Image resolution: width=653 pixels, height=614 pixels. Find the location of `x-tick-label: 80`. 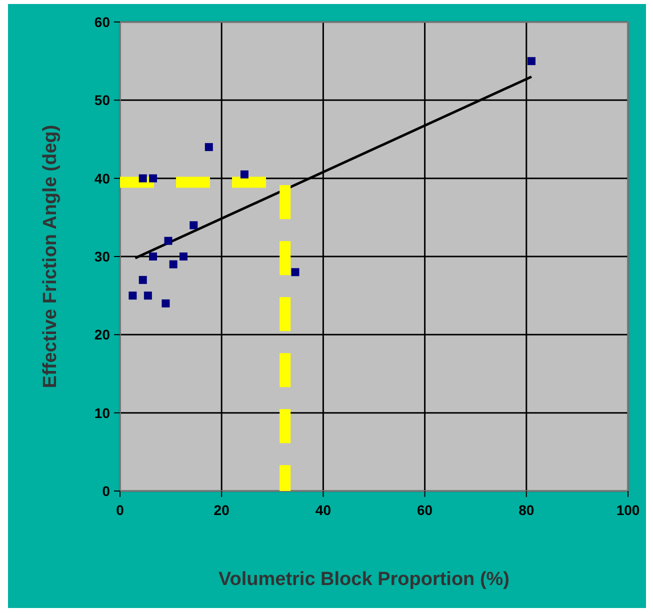

x-tick-label: 80 is located at coordinates (526, 510).